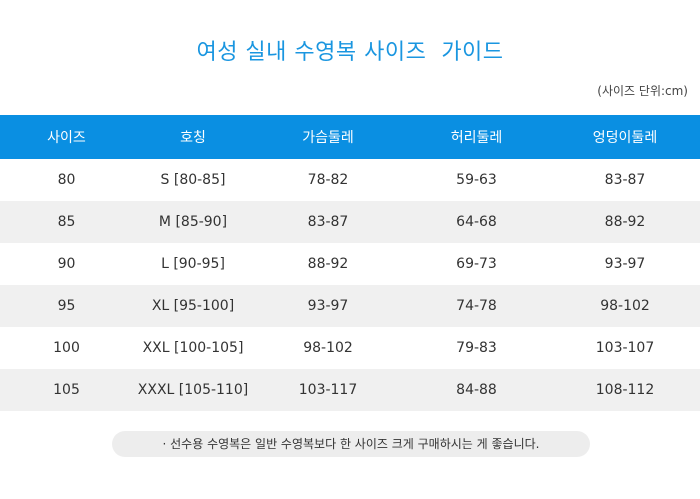  I want to click on cell-designation: XXXL [105-110], so click(193, 390).